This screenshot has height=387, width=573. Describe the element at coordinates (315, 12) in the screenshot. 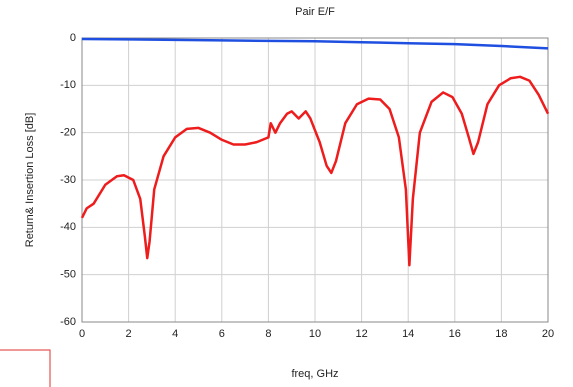

I see `chart-title: Pair E/F` at that location.